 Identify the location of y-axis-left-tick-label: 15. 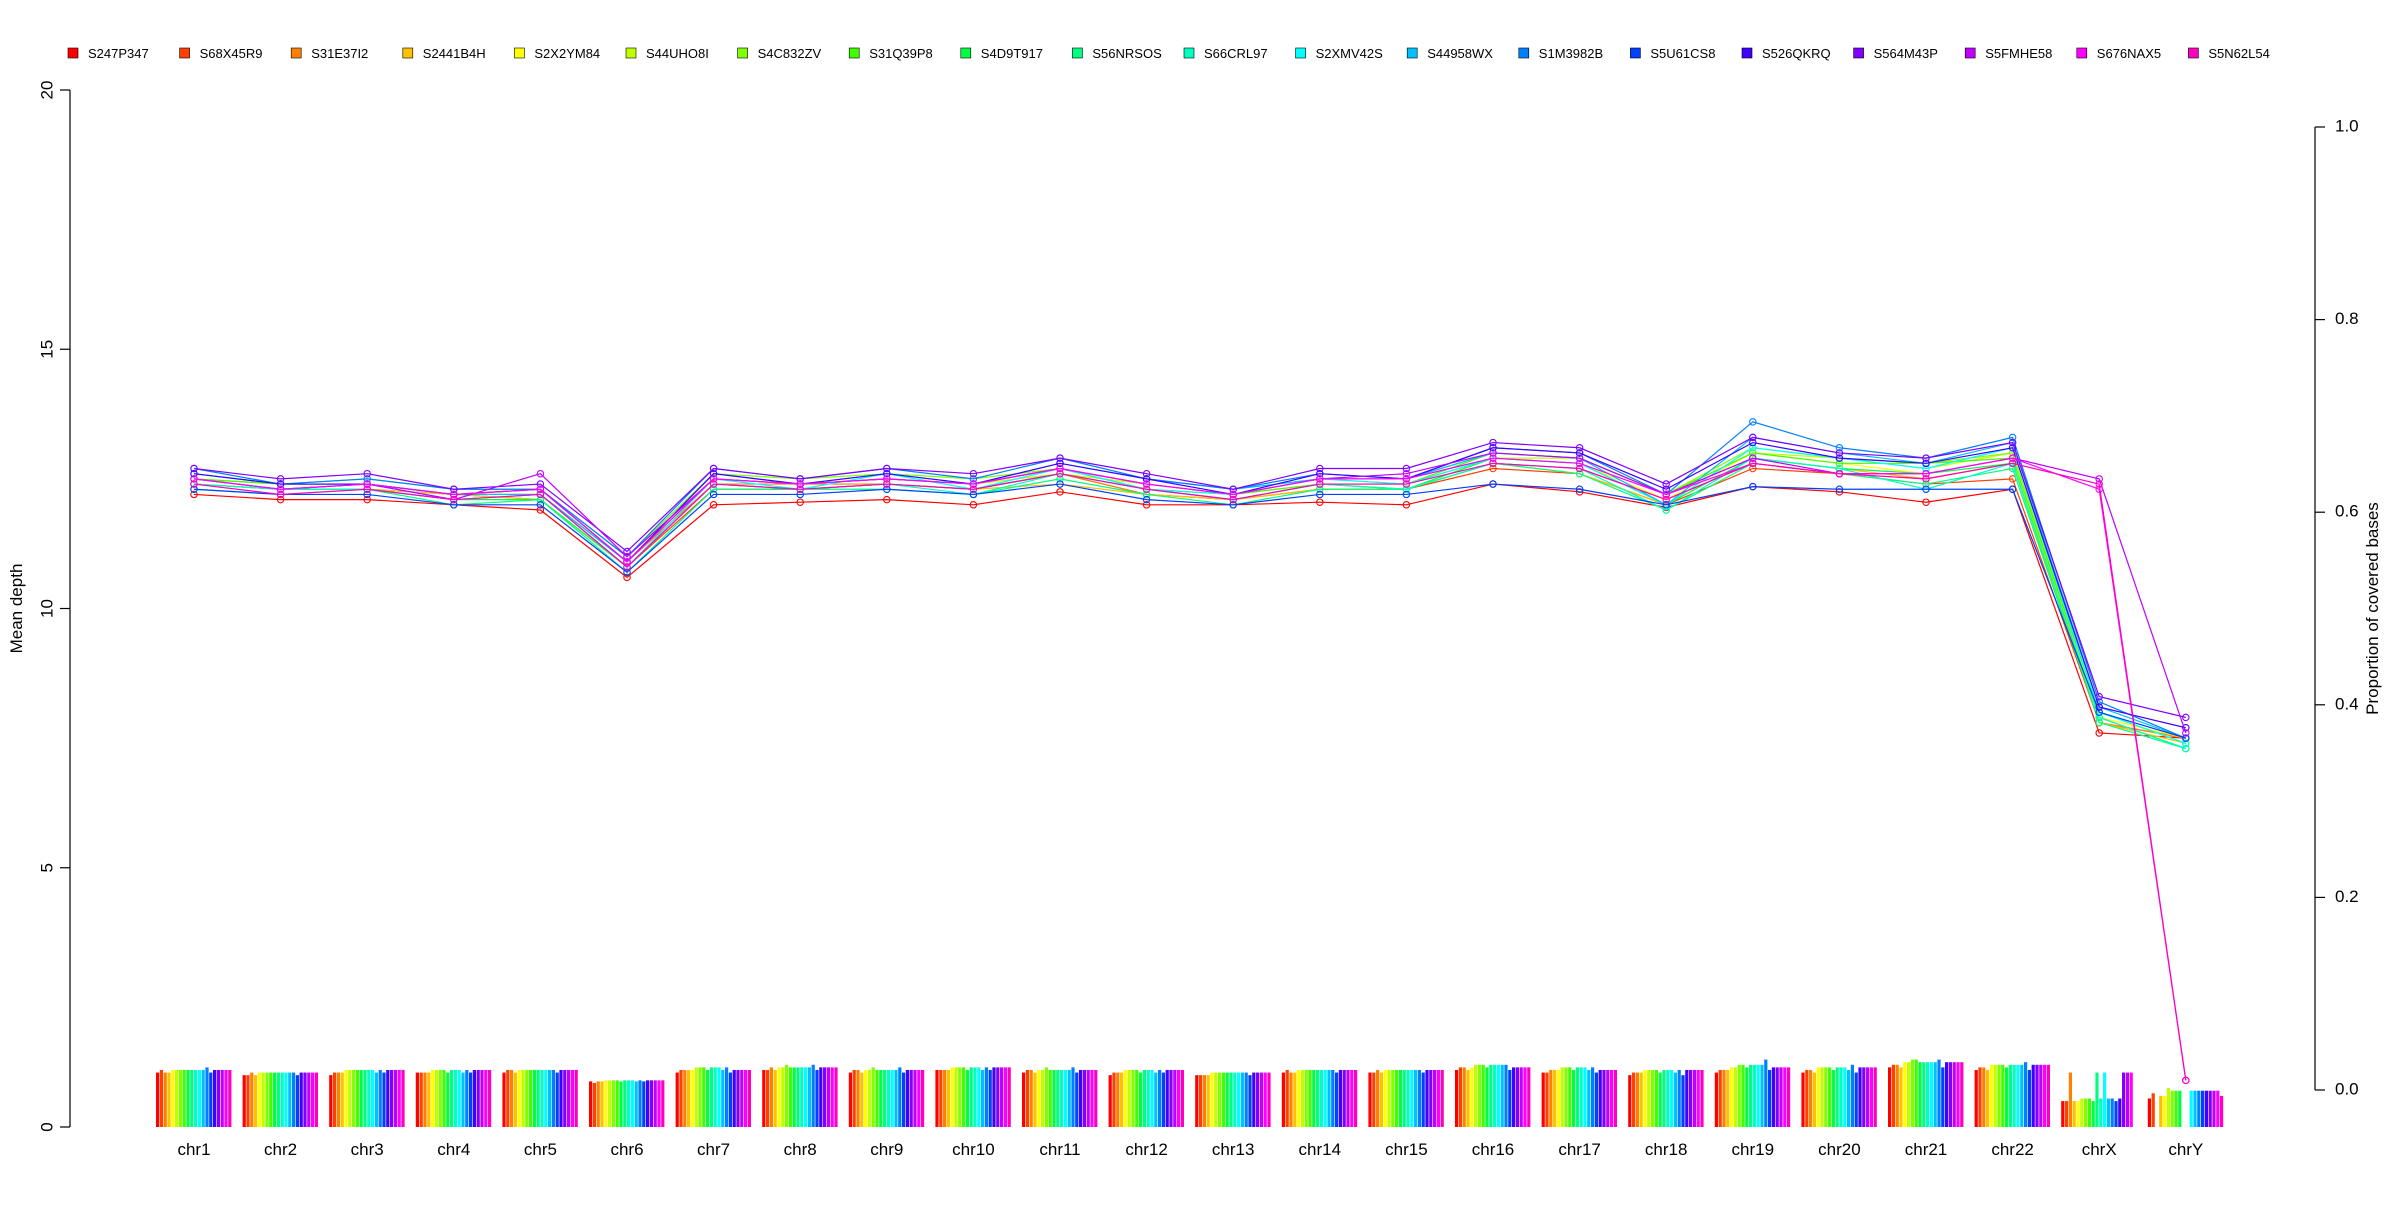
(46, 349).